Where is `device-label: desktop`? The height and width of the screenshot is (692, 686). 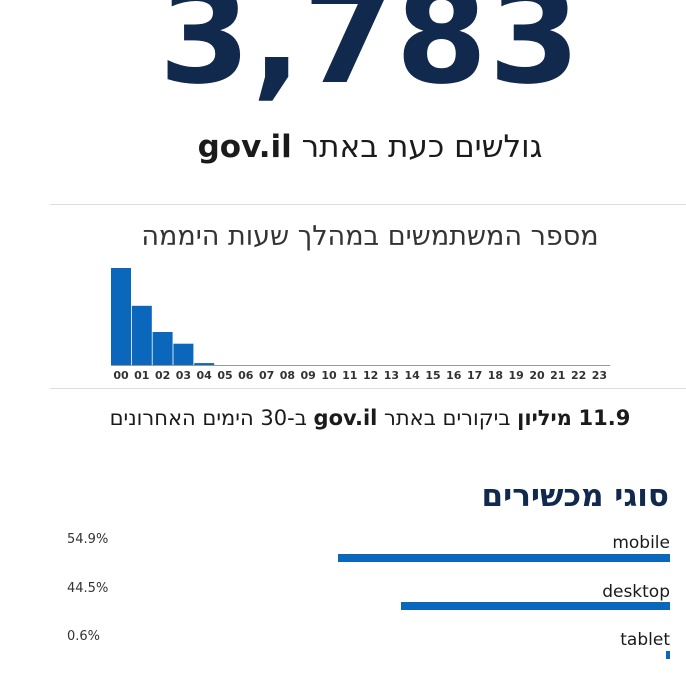 device-label: desktop is located at coordinates (636, 592).